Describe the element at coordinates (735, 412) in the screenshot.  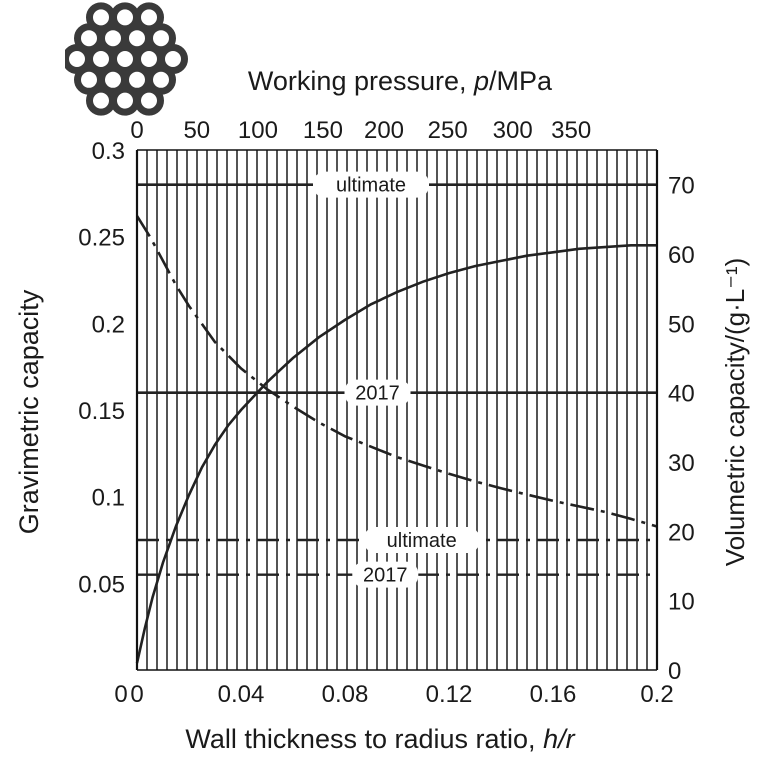
I see `y-axis-right-title: Volumetric capacity/(g·L⁻¹)` at that location.